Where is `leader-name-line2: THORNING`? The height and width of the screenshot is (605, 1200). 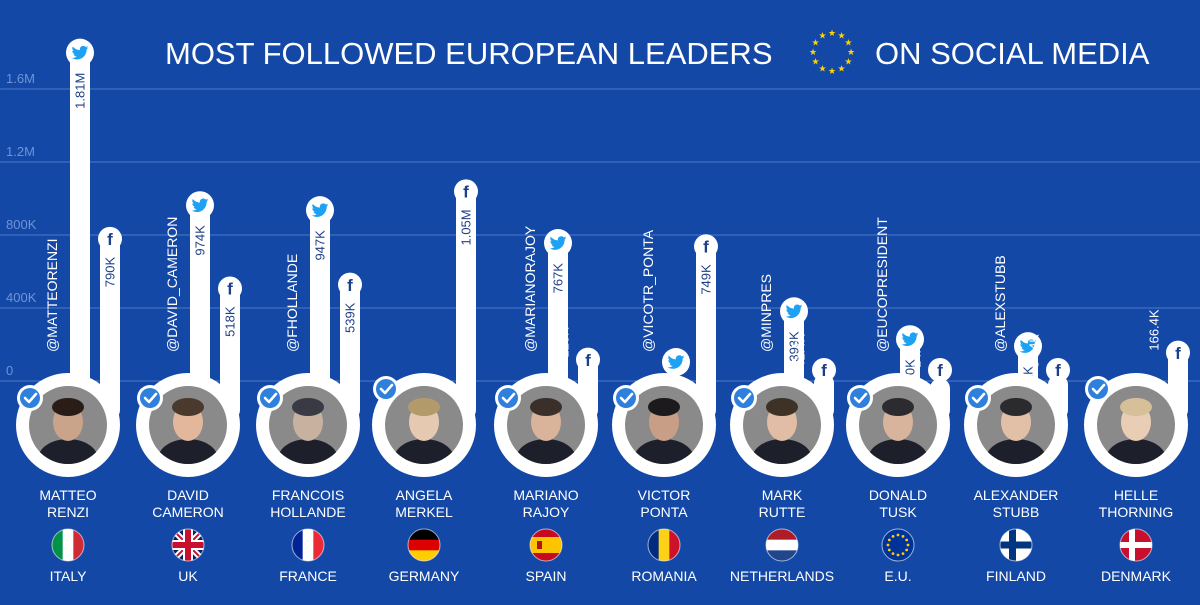
leader-name-line2: THORNING is located at coordinates (1136, 512).